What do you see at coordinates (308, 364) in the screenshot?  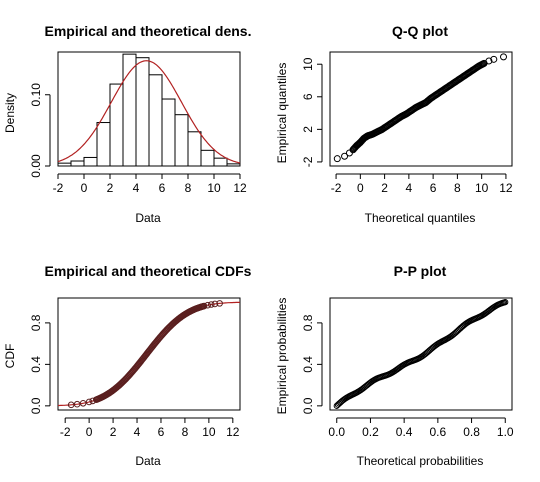 I see `pp-y-tick-label: 0.4` at bounding box center [308, 364].